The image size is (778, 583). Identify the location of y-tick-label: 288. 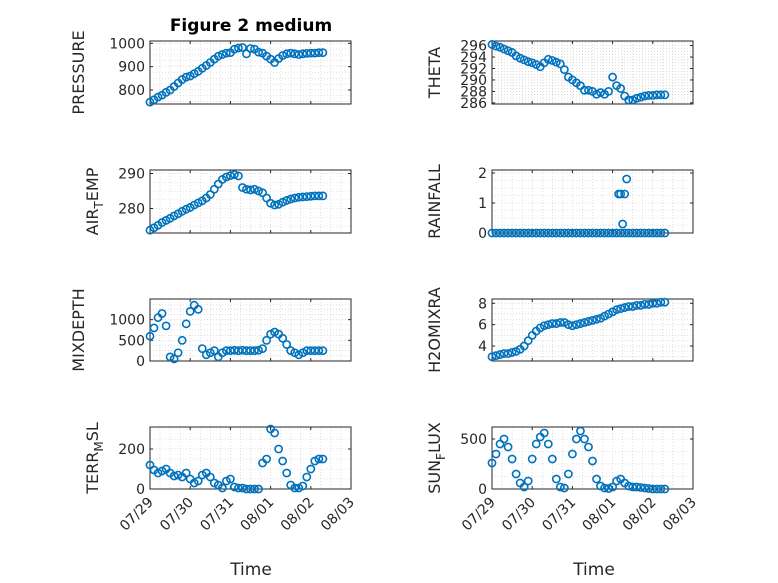
(473, 92).